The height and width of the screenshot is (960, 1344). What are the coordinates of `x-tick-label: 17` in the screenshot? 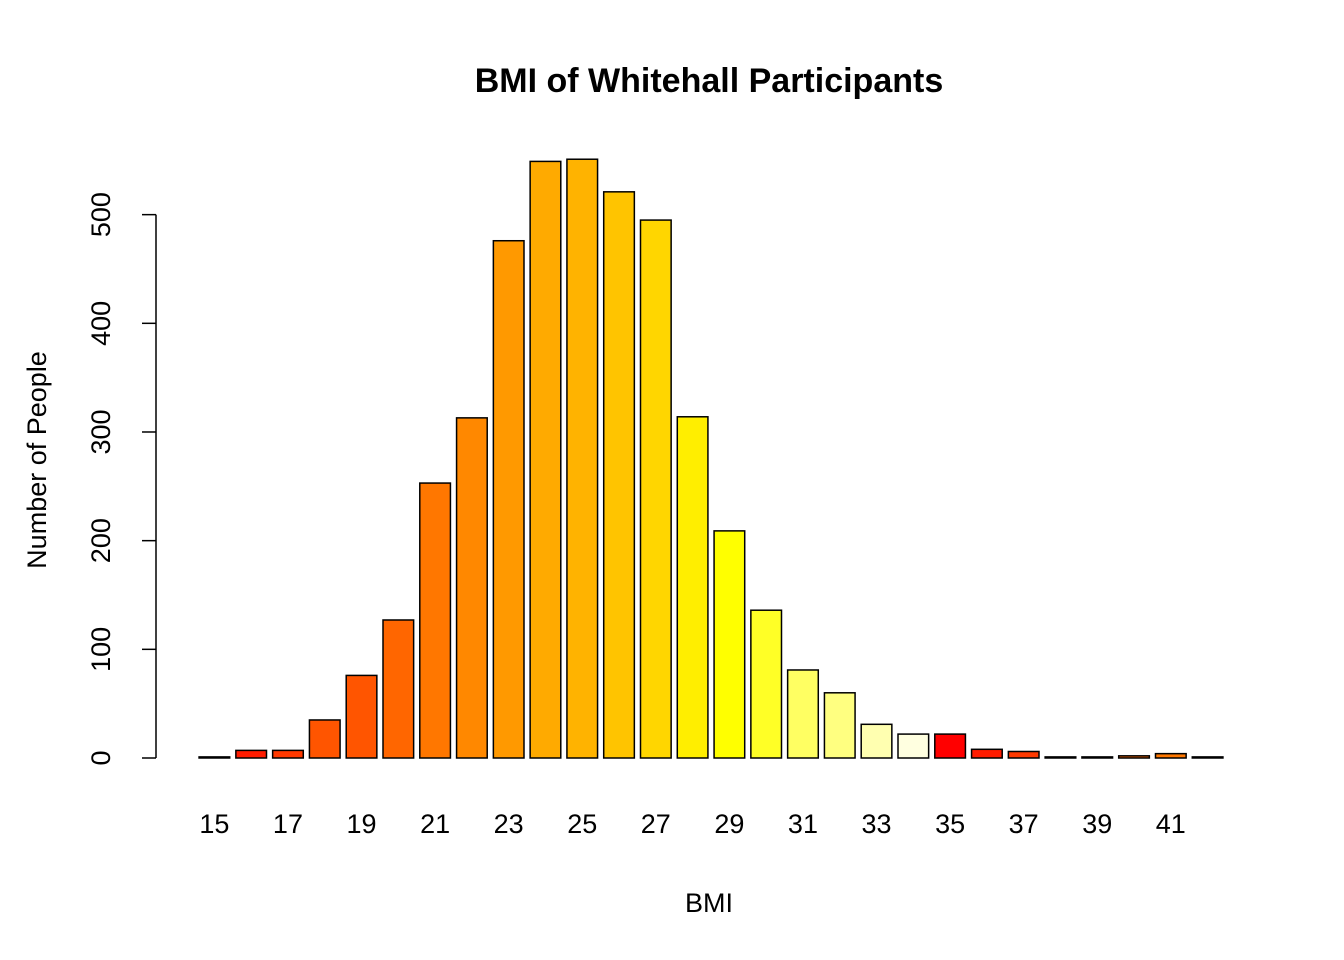 It's located at (288, 824).